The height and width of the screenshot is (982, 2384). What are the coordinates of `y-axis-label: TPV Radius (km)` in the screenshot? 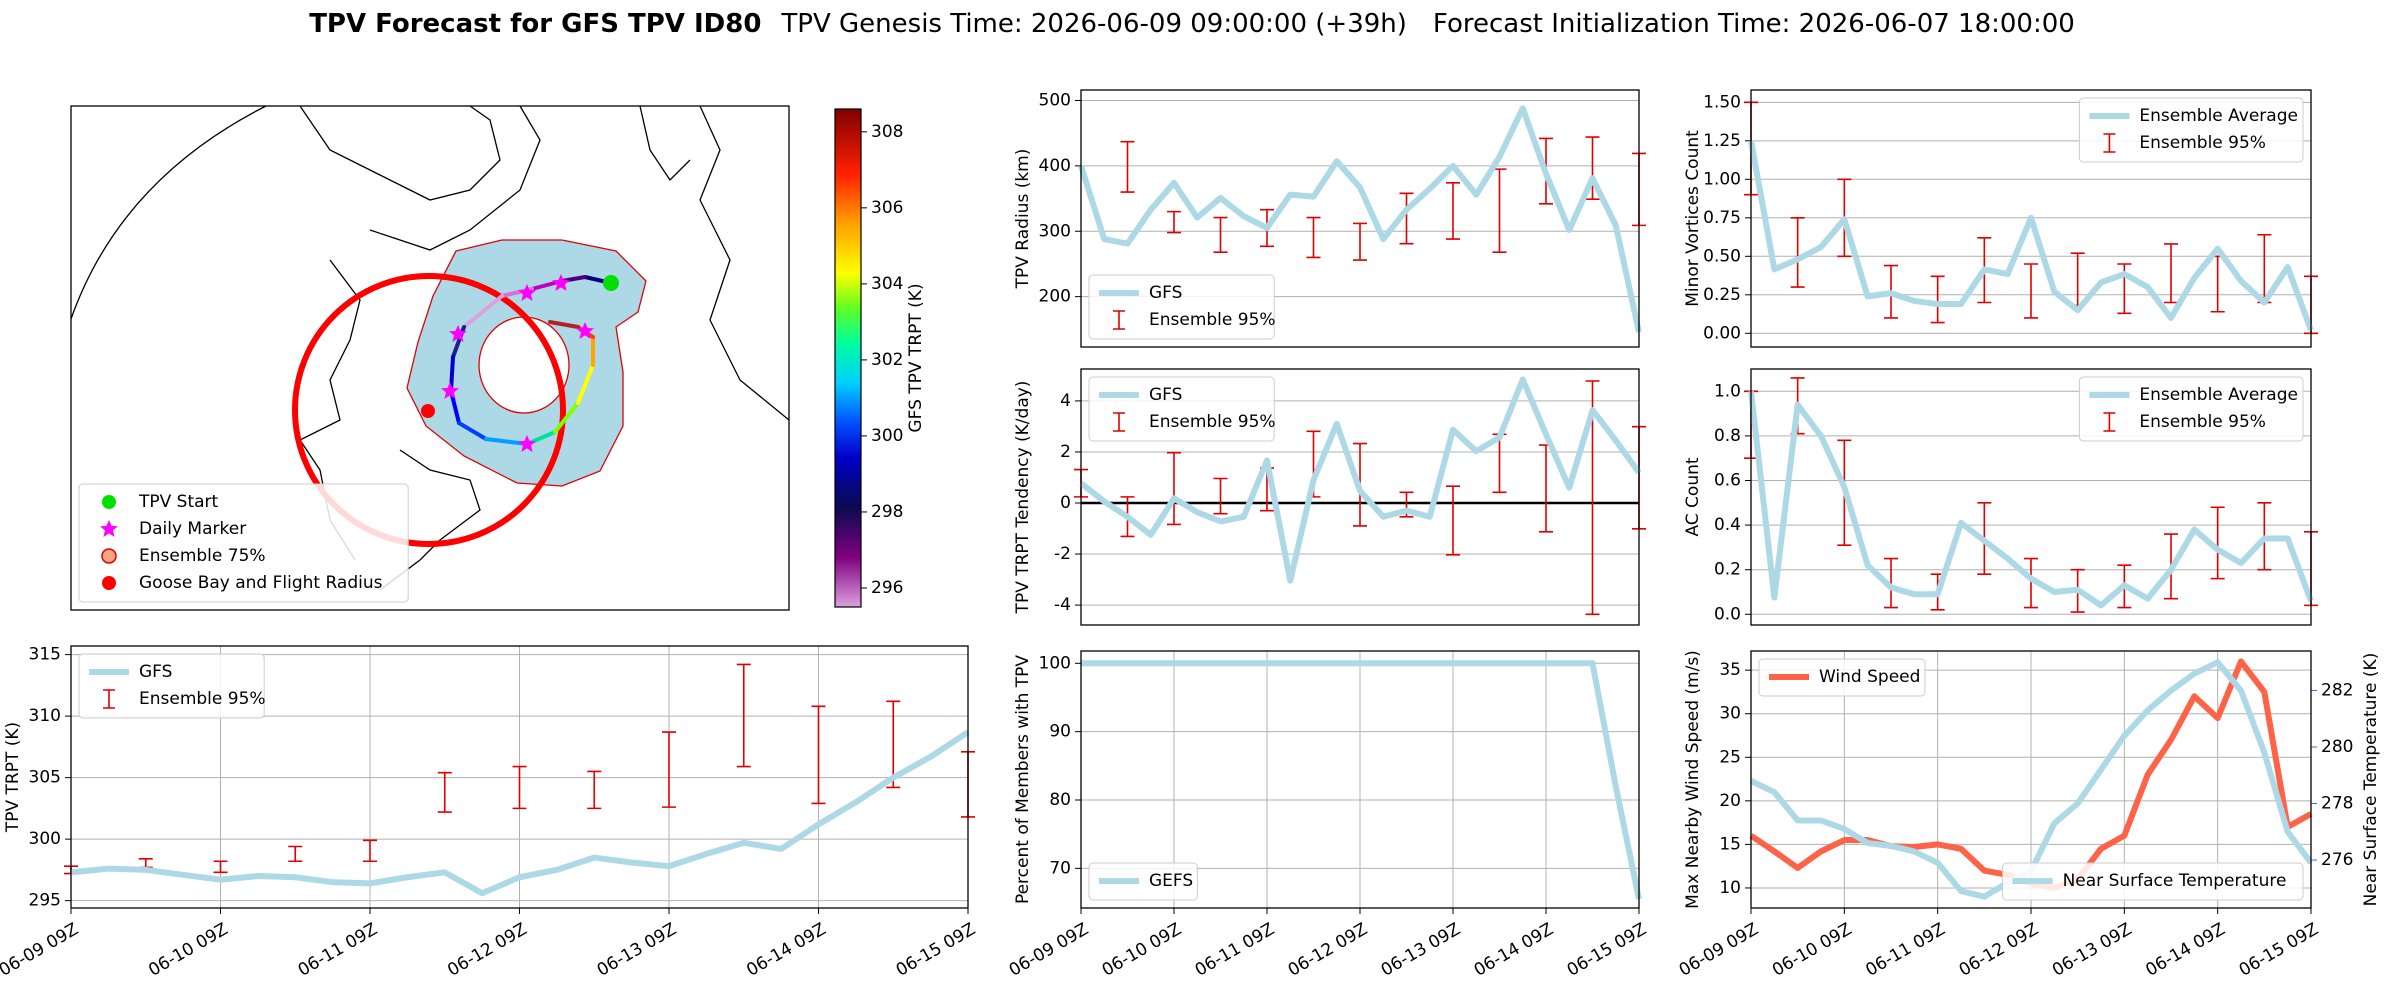 It's located at (1023, 219).